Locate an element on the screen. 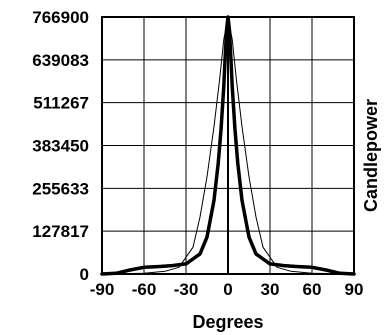 This screenshot has height=335, width=384. x-tick-label: -90 is located at coordinates (102, 289).